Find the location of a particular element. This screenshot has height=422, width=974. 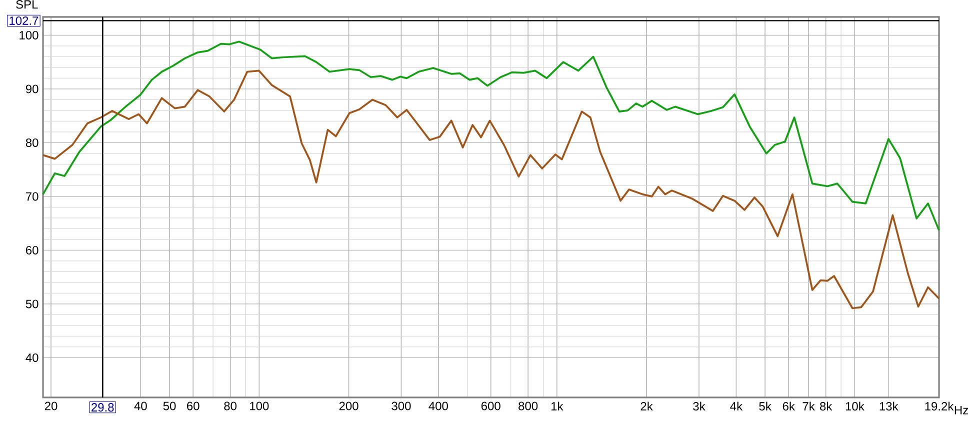

x-tick-label: 5k is located at coordinates (765, 406).